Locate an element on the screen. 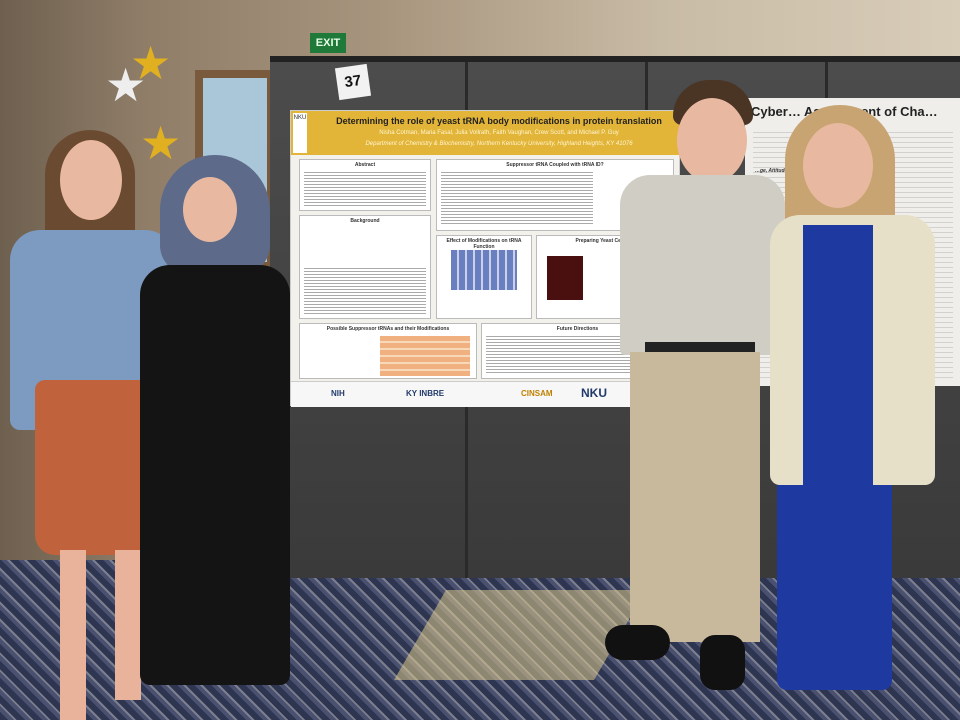 This screenshot has height=720, width=960. section-heading: Abstract is located at coordinates (365, 165).